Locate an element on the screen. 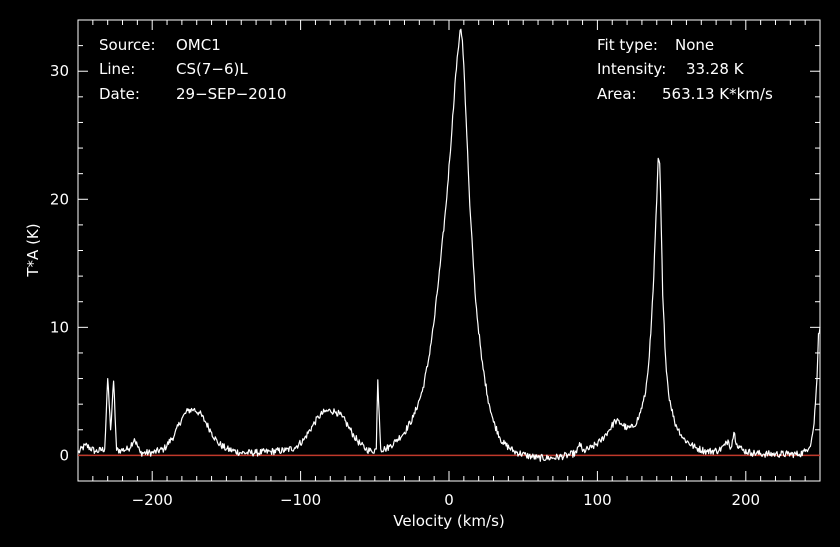 The height and width of the screenshot is (547, 840). y-tick-label: 10 is located at coordinates (59, 327).